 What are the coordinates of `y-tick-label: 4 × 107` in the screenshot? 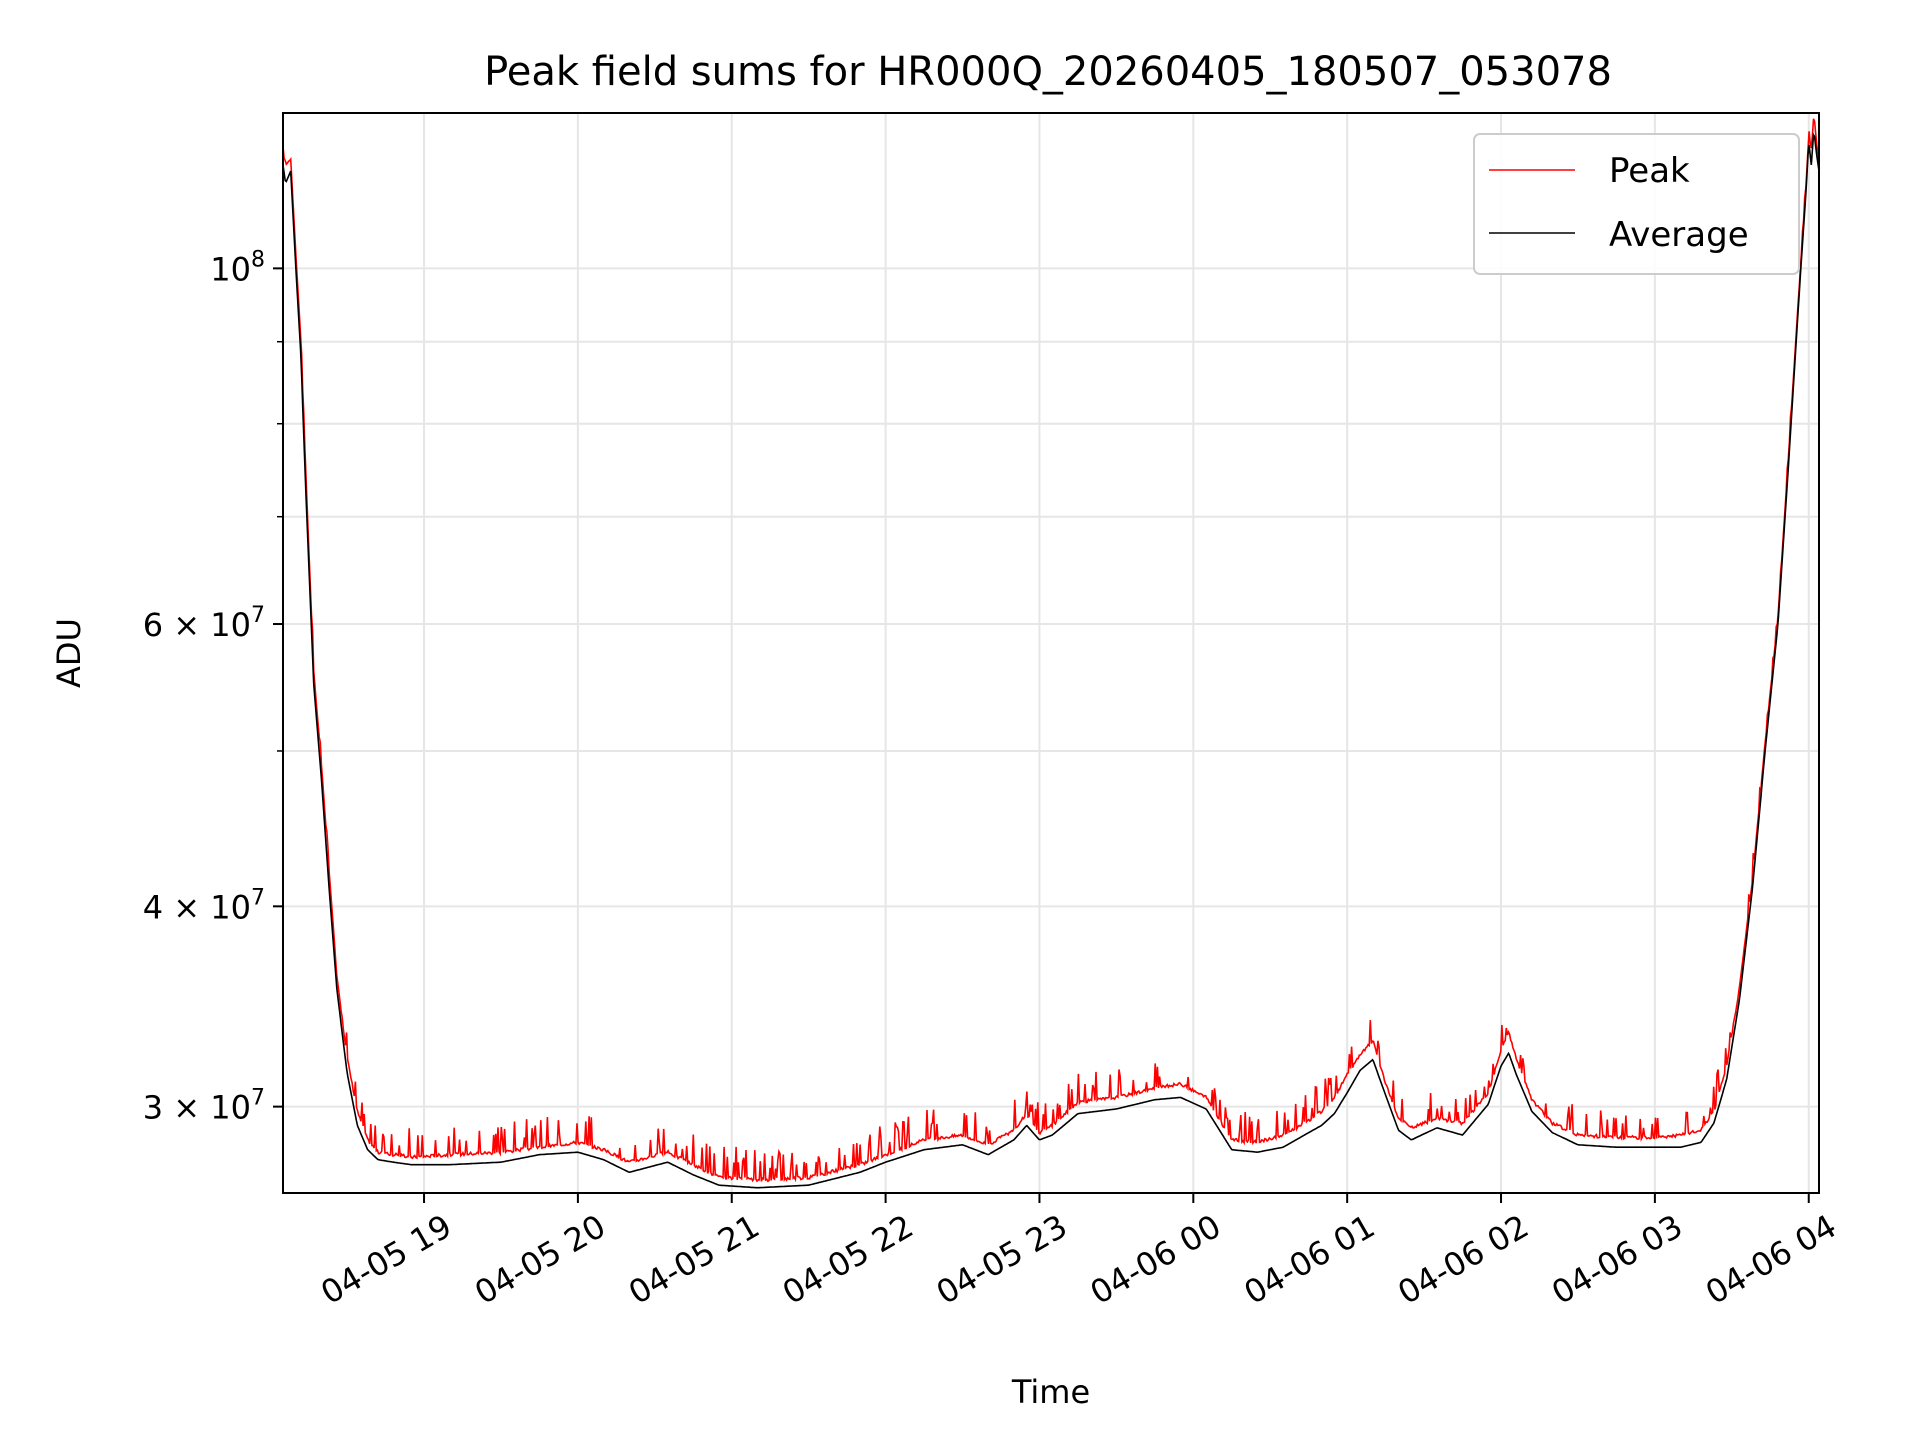 It's located at (204, 905).